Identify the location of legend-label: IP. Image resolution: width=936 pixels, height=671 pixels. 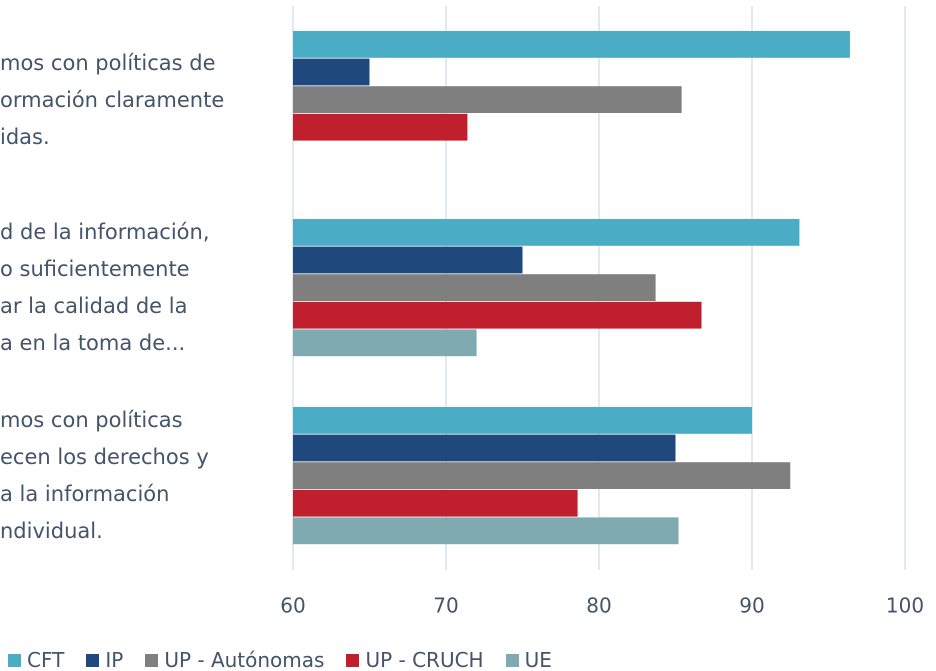
(114, 659).